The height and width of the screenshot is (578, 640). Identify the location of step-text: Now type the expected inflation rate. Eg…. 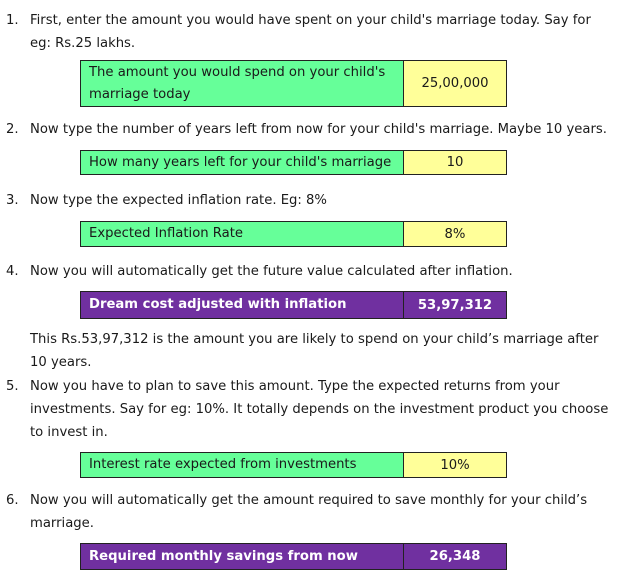
(178, 200).